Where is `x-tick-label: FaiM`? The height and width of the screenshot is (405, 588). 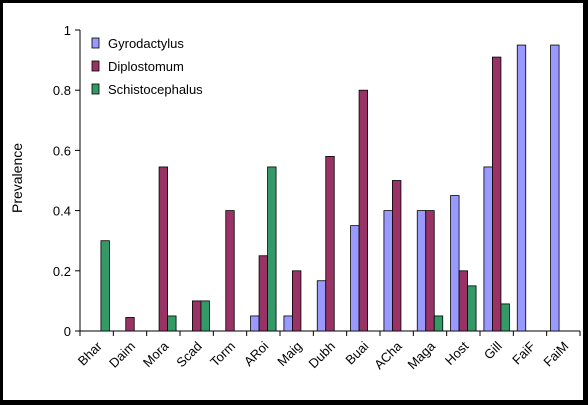 x-tick-label: FaiM is located at coordinates (555, 354).